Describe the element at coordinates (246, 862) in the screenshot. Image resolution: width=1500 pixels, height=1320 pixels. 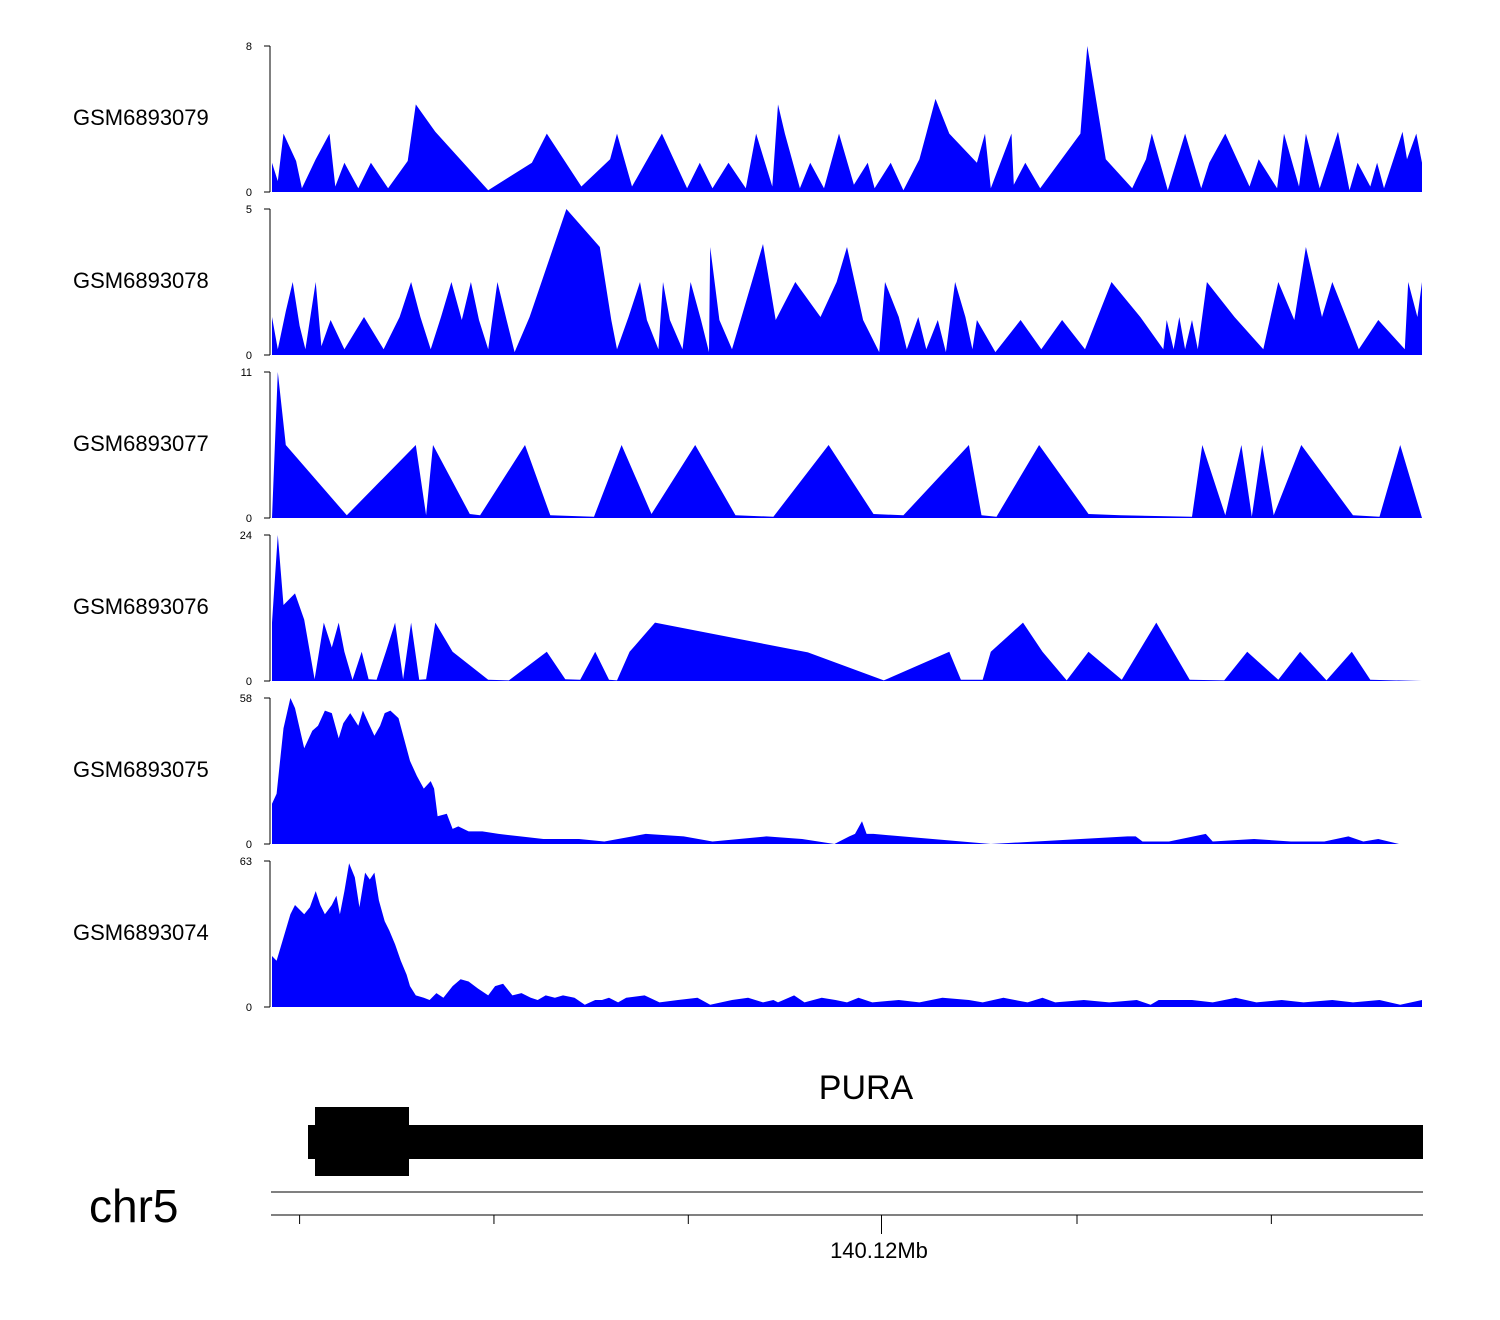
I see `track-y-max-label: 63` at that location.